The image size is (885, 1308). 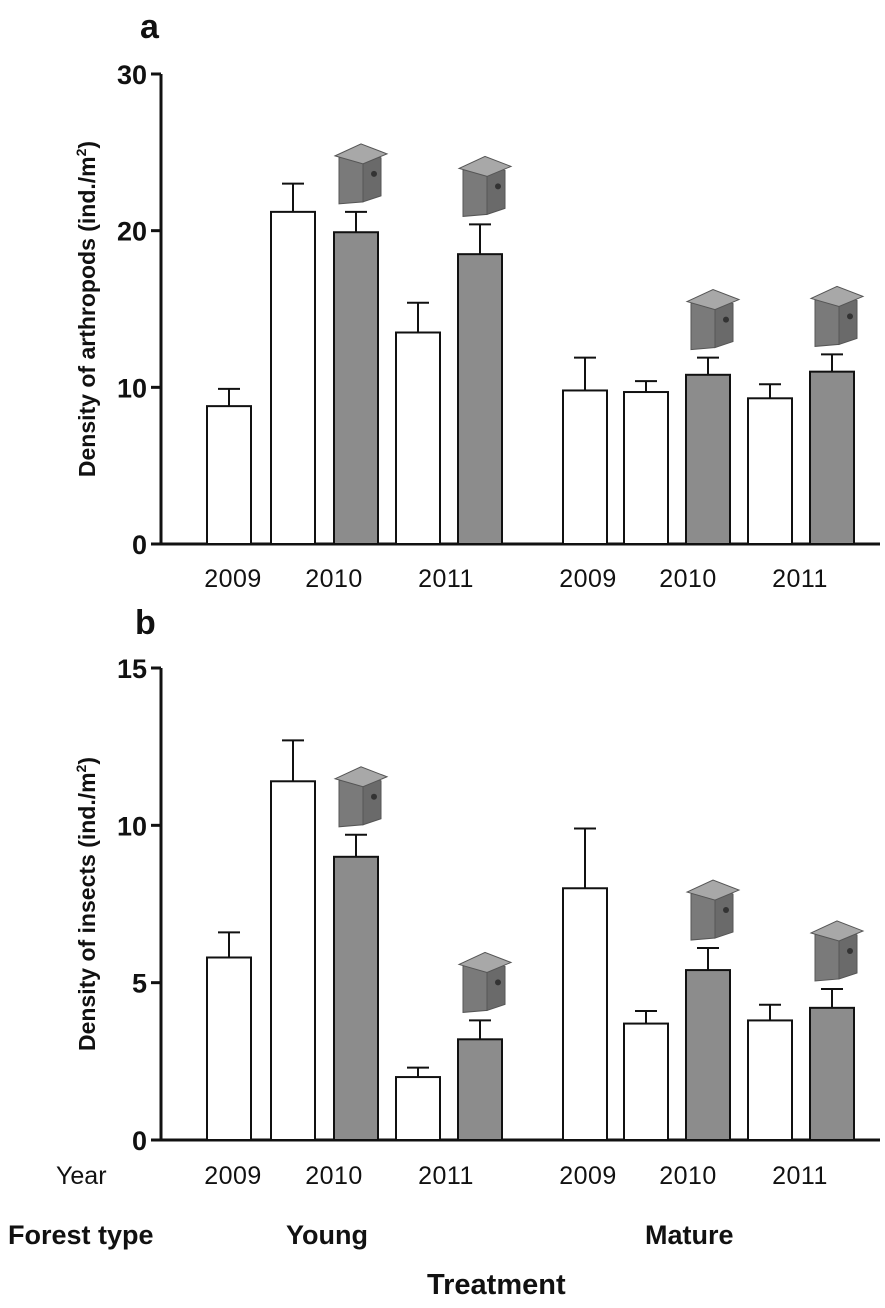 What do you see at coordinates (132, 75) in the screenshot?
I see `y-tick-label: 30` at bounding box center [132, 75].